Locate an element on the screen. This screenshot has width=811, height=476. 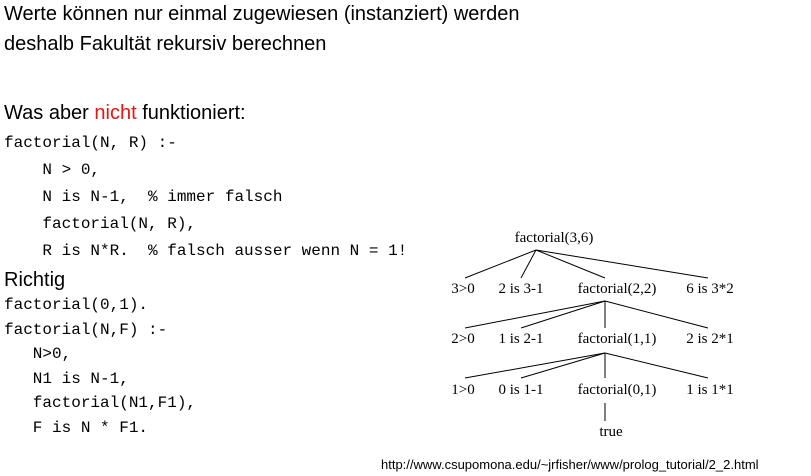
tree-node: 2 is 2*1 is located at coordinates (710, 339).